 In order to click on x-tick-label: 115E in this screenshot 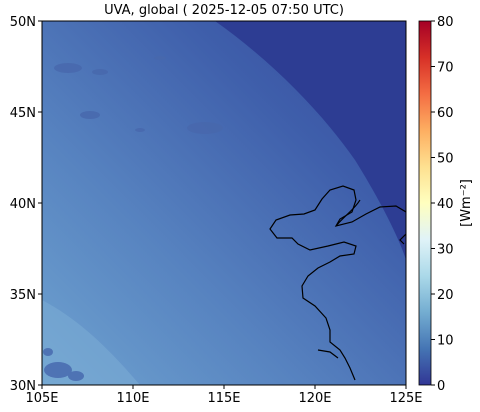, I will do `click(223, 398)`.